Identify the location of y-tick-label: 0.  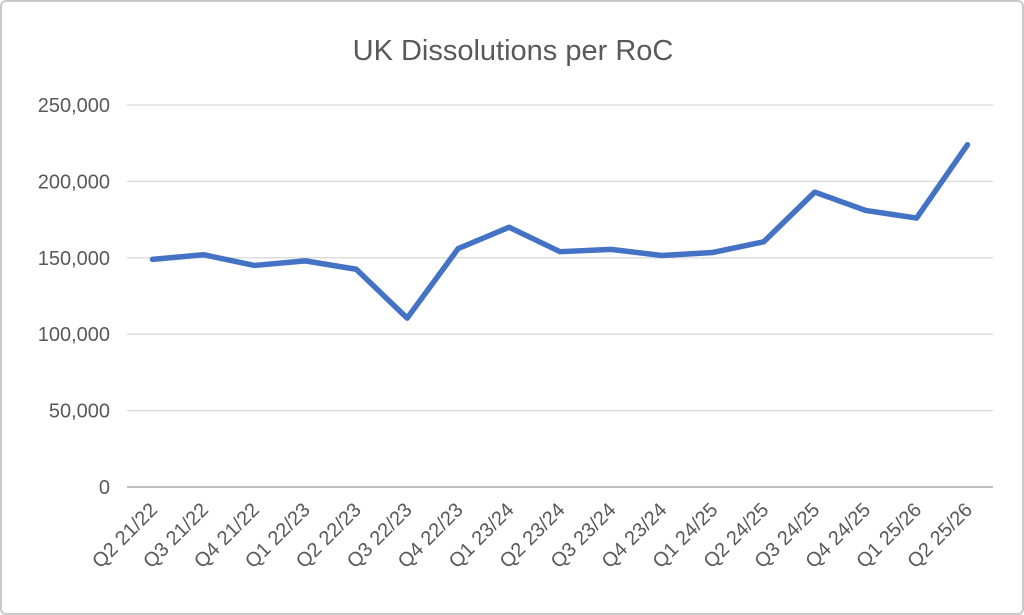
(104, 488).